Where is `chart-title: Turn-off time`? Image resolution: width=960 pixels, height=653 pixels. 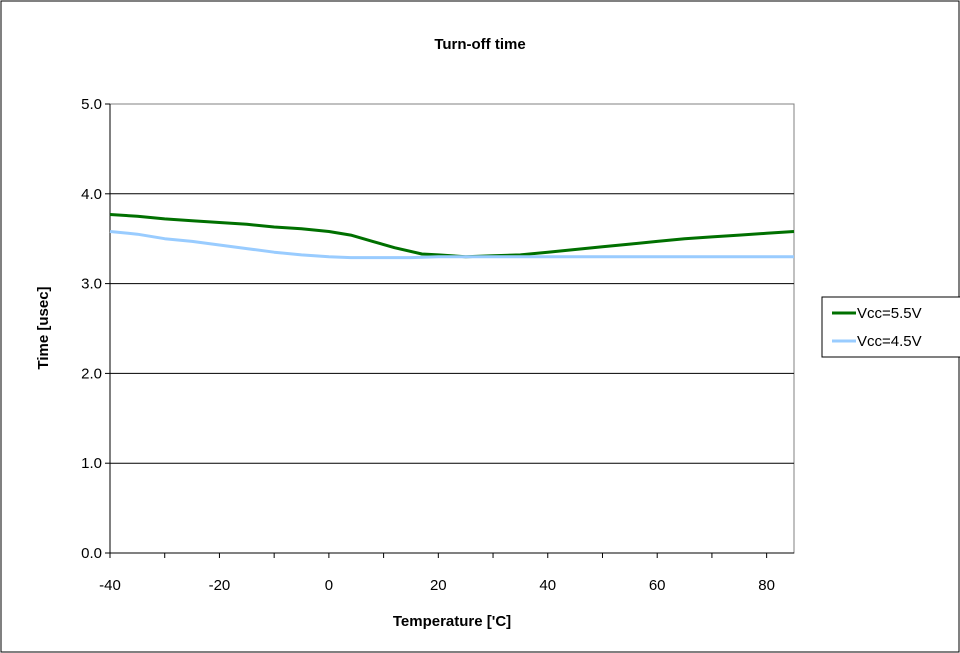 chart-title: Turn-off time is located at coordinates (479, 44).